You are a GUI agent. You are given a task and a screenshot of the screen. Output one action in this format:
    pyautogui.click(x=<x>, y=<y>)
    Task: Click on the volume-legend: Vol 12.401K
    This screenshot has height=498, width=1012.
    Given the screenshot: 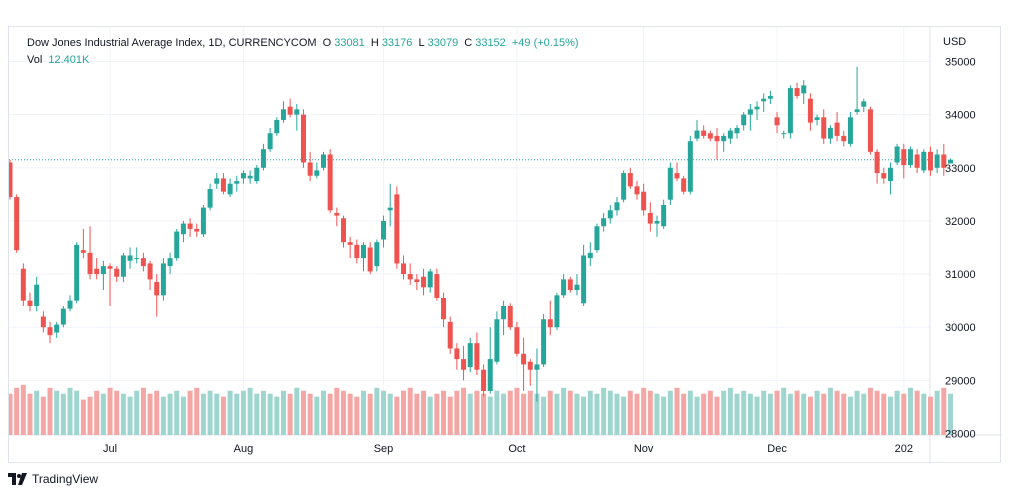 What is the action you would take?
    pyautogui.click(x=59, y=60)
    